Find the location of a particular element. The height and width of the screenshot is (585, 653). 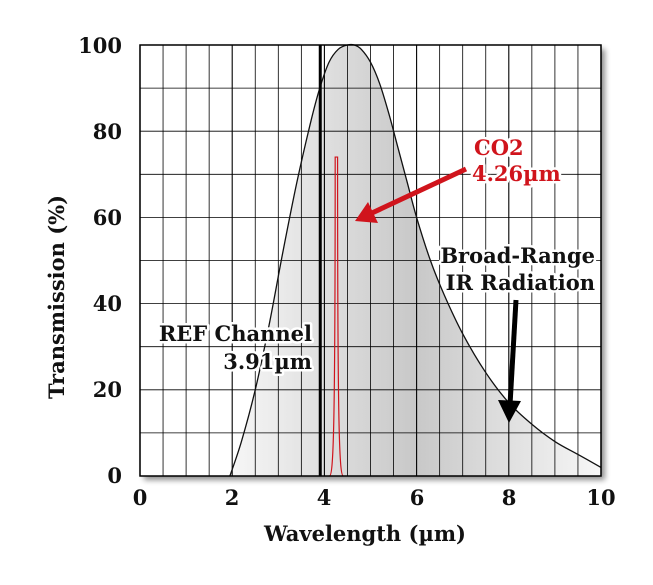

x-tick-labels: 0 2 4 6 8 10 is located at coordinates (374, 497).